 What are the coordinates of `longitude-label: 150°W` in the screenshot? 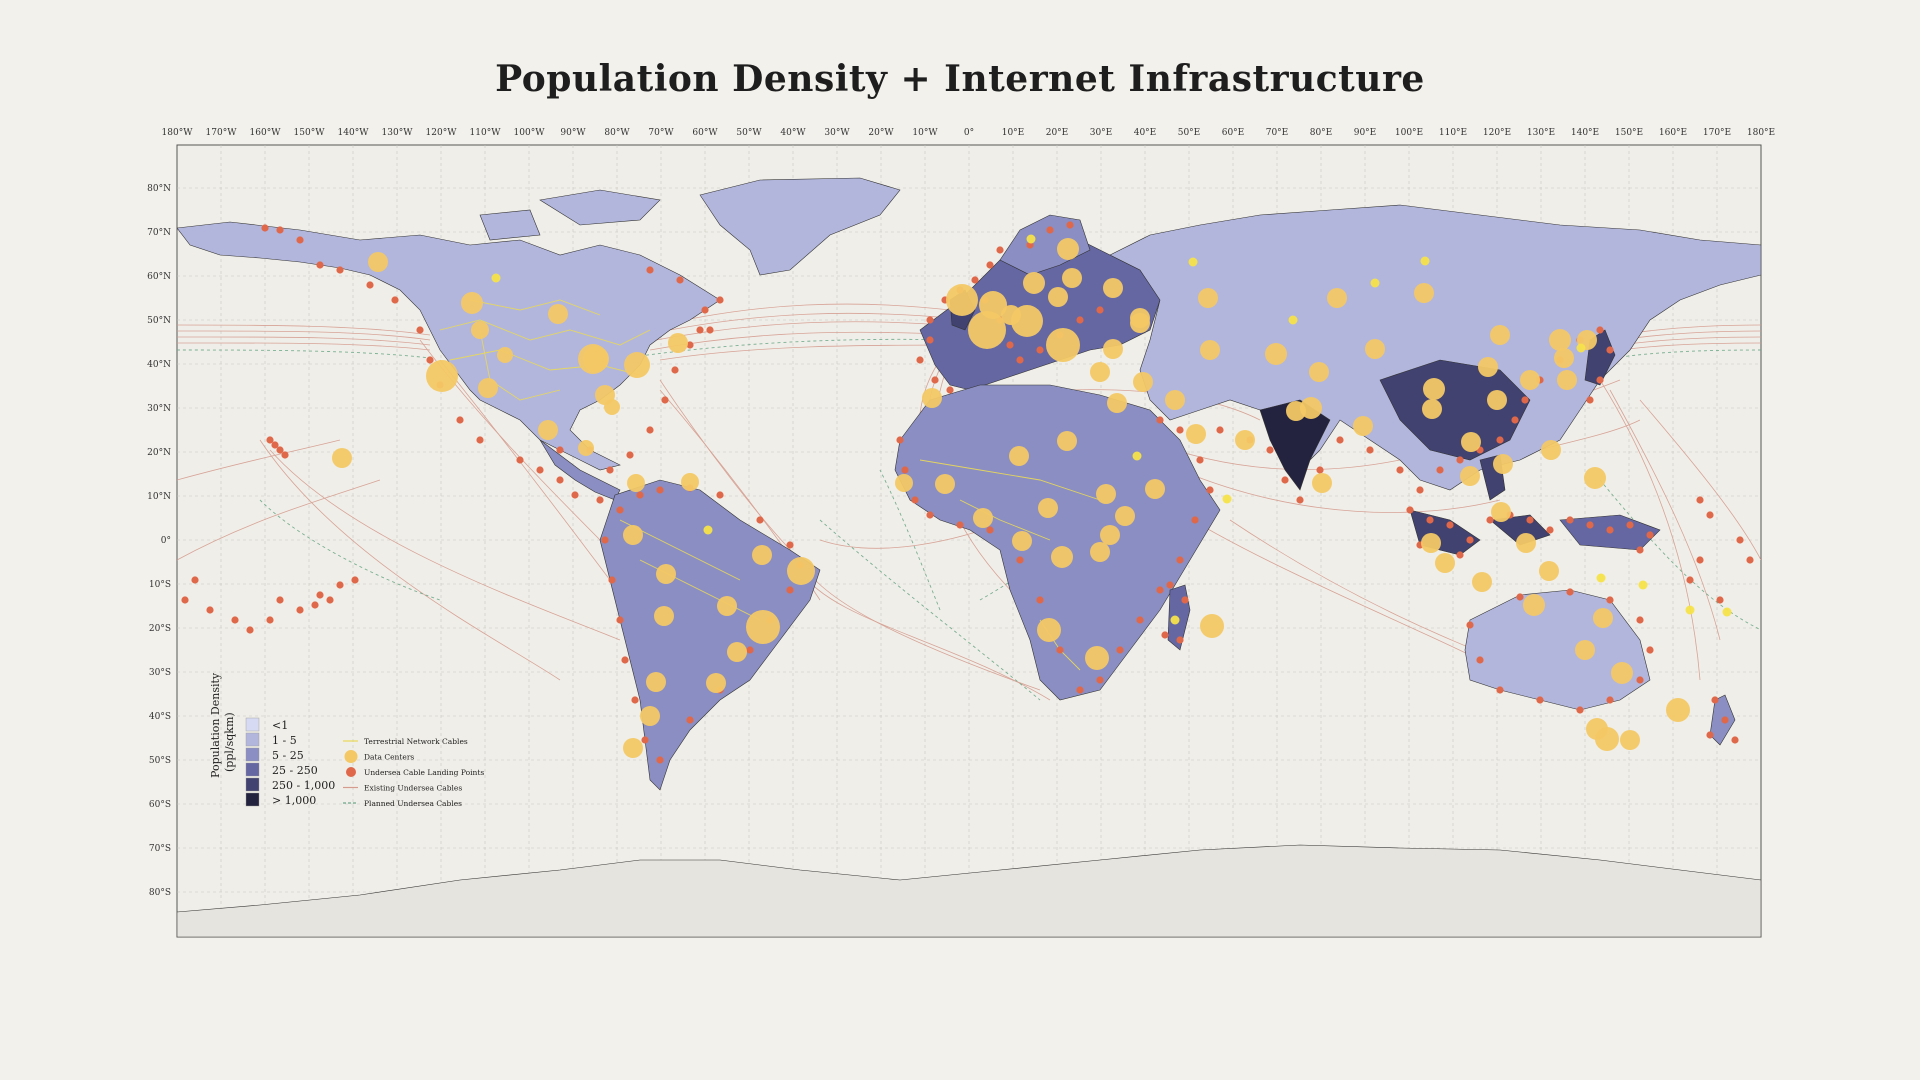 It's located at (310, 133).